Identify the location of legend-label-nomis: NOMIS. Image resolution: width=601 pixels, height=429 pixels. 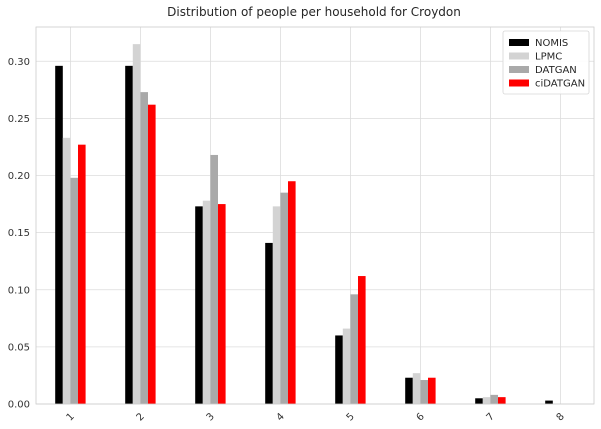
(551, 43).